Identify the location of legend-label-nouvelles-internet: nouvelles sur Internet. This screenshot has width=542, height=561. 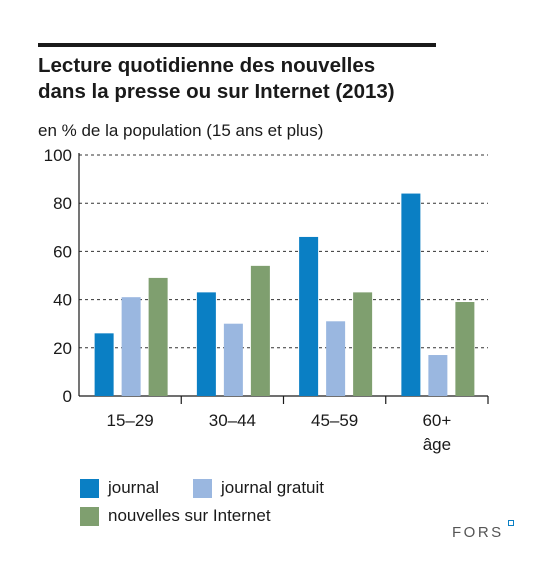
(189, 515).